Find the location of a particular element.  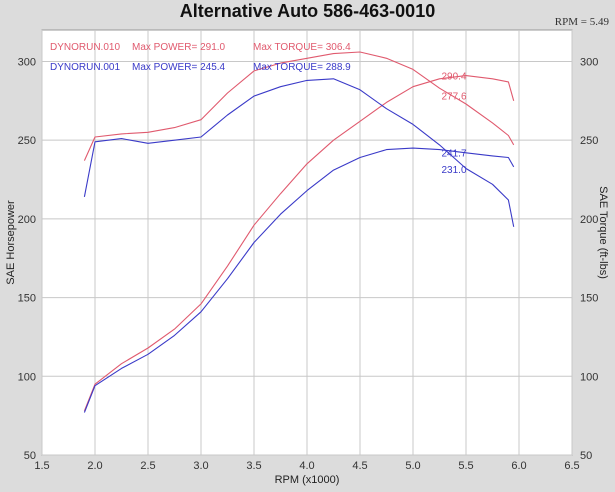

rpm-readout: RPM = 5.49 is located at coordinates (581, 22).